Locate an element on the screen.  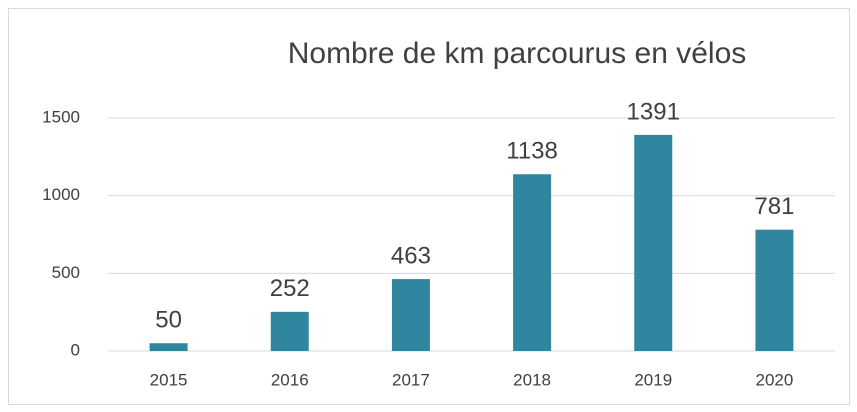
y-tick-label: 1000 is located at coordinates (61, 194).